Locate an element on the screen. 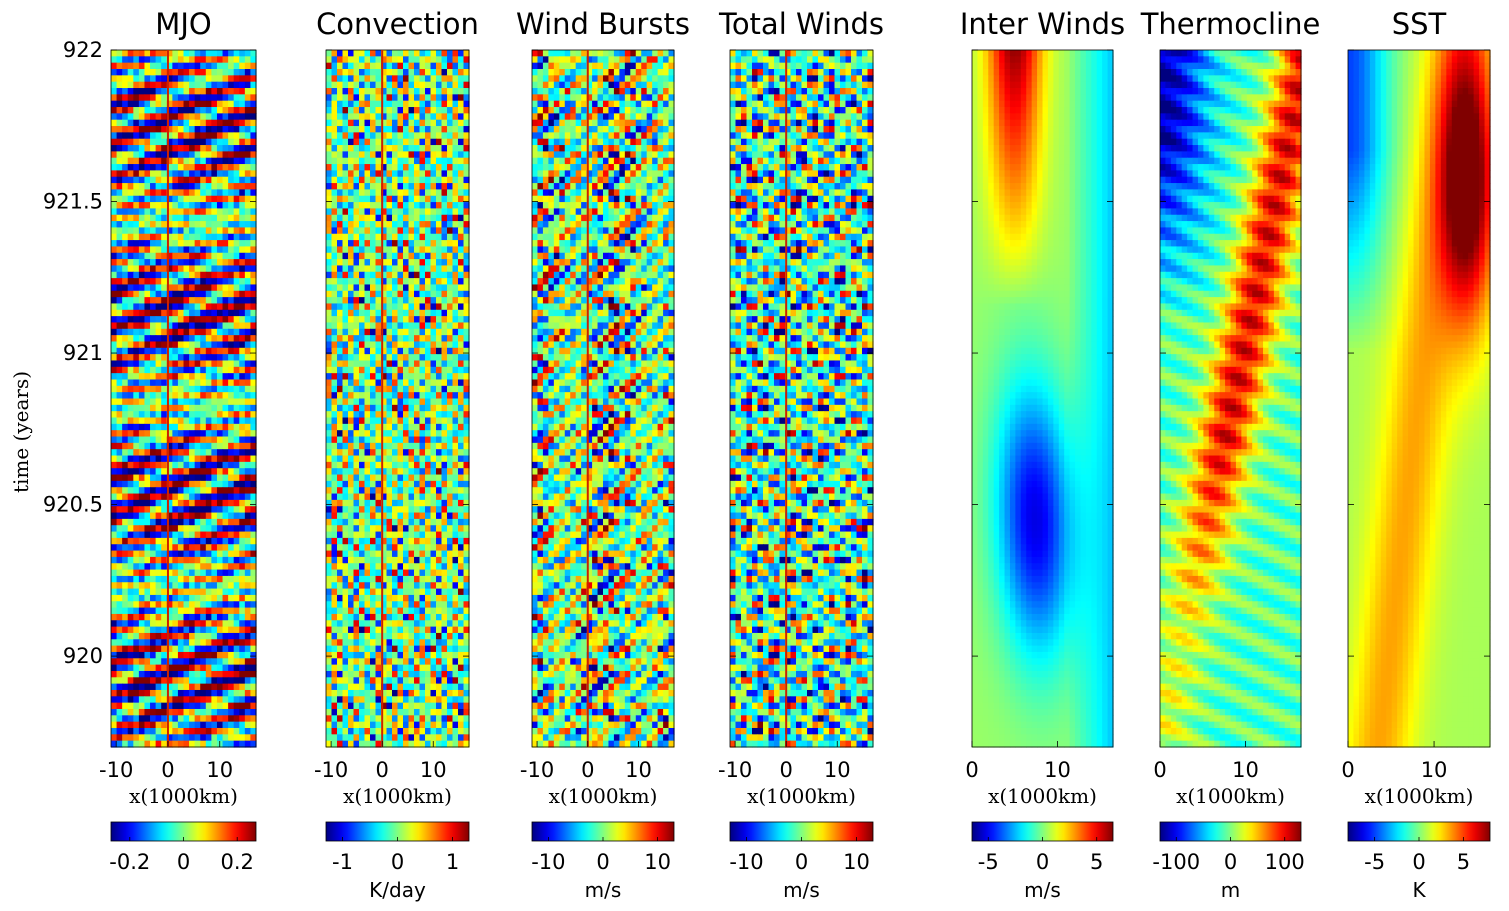 The width and height of the screenshot is (1509, 911). plot-frame-mjo is located at coordinates (183, 398).